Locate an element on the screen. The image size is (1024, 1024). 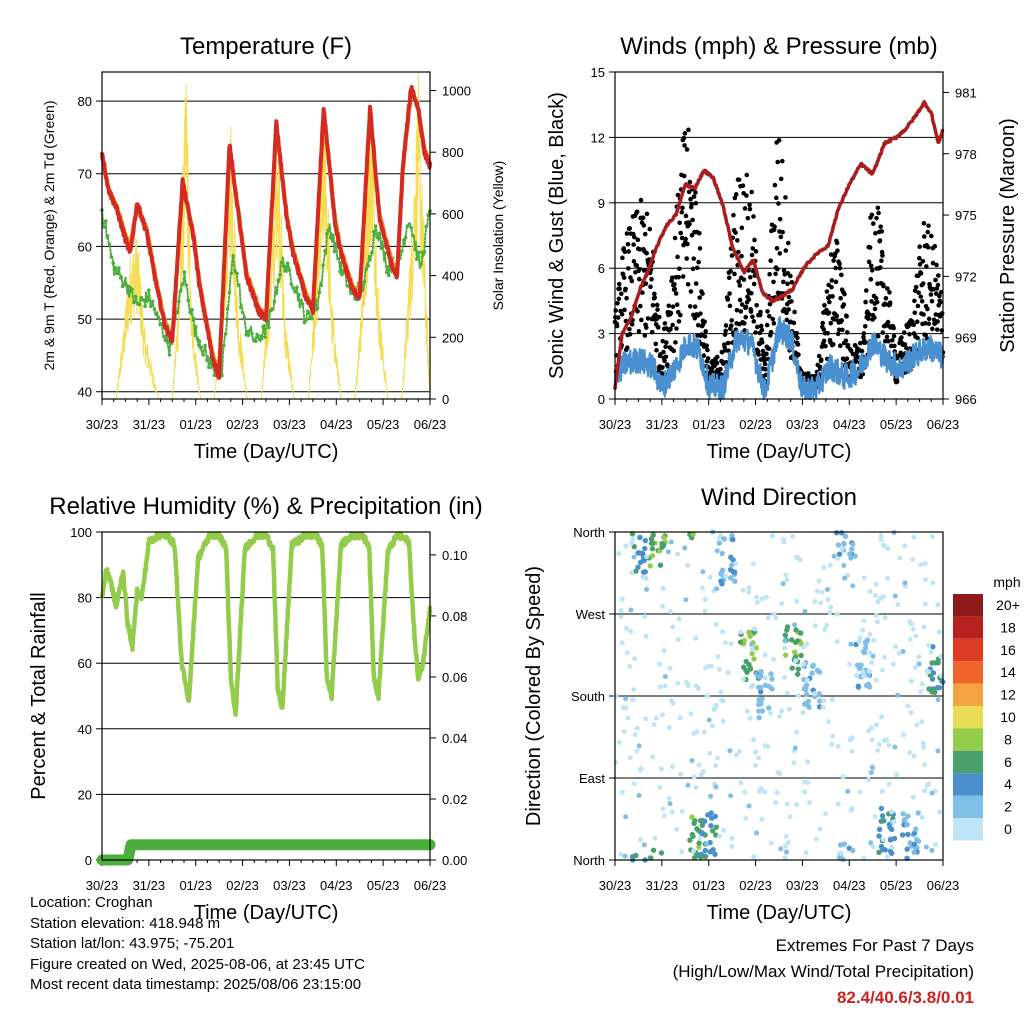
y-axis-label: Direction (Colored By Speed) is located at coordinates (534, 696).